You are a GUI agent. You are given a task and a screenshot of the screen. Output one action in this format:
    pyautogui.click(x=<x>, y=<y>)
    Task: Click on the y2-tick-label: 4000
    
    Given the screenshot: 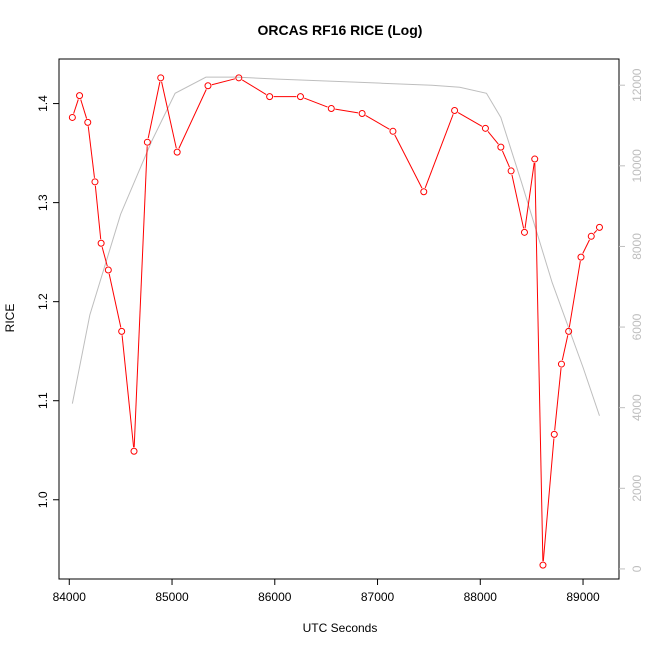 What is the action you would take?
    pyautogui.click(x=637, y=407)
    